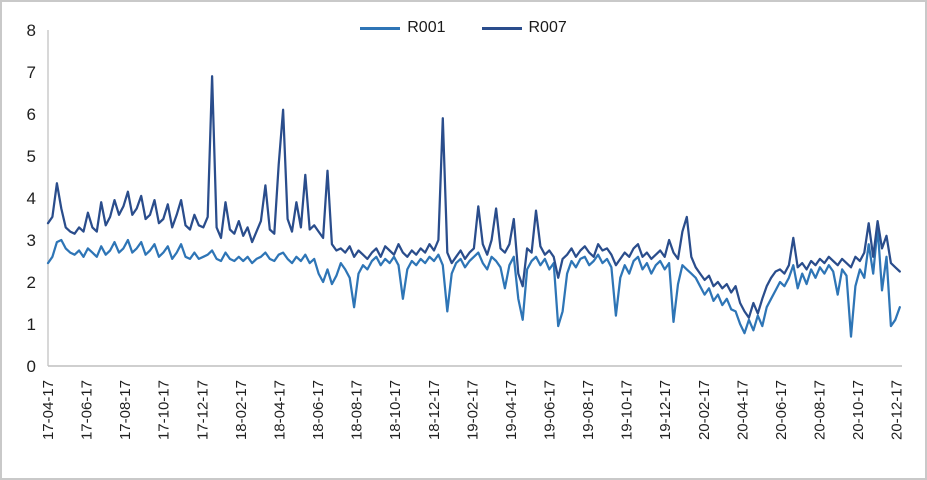 Image resolution: width=927 pixels, height=480 pixels. Describe the element at coordinates (463, 28) in the screenshot. I see `chart-legend: R001 R007` at that location.